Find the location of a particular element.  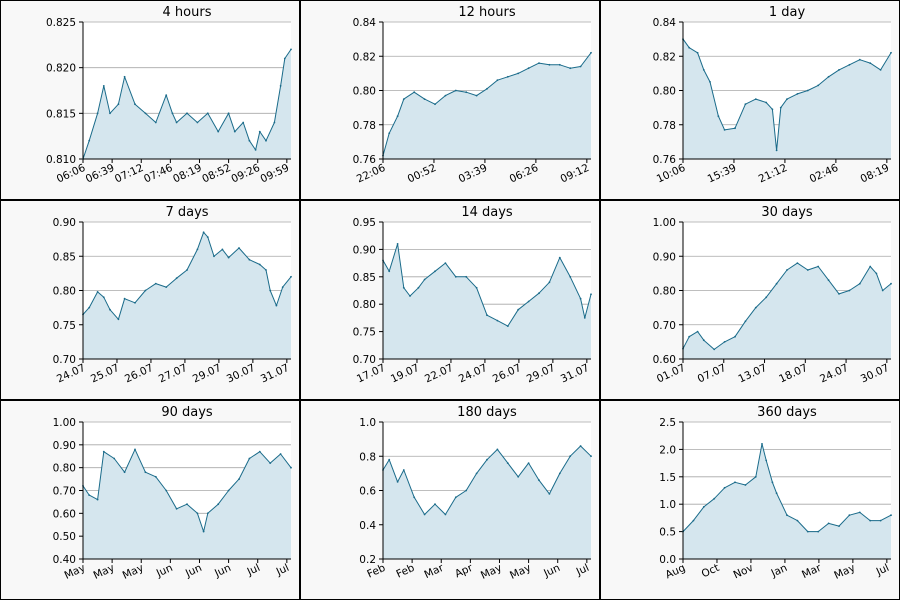

chart-title: 90 days is located at coordinates (187, 412).